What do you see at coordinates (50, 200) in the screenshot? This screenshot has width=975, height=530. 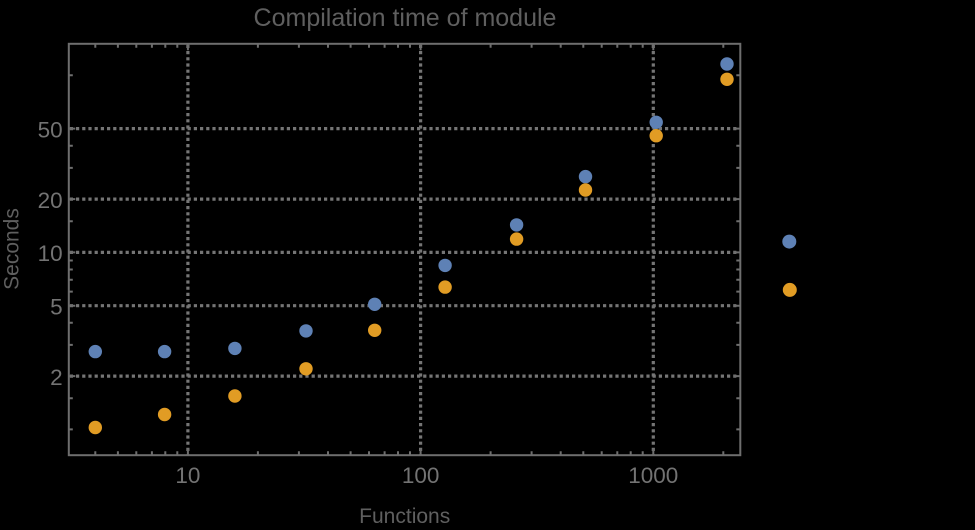 I see `svg-text: 20` at bounding box center [50, 200].